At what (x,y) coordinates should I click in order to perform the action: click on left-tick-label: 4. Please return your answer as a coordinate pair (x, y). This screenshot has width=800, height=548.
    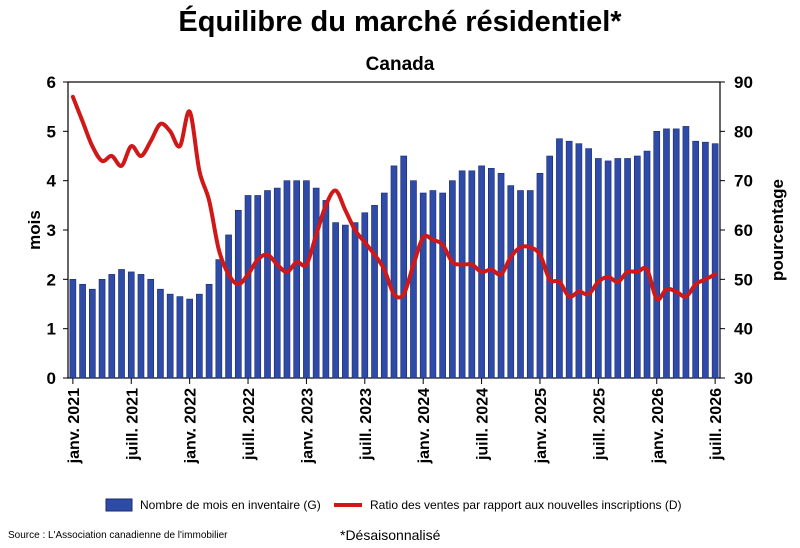
    Looking at the image, I should click on (52, 181).